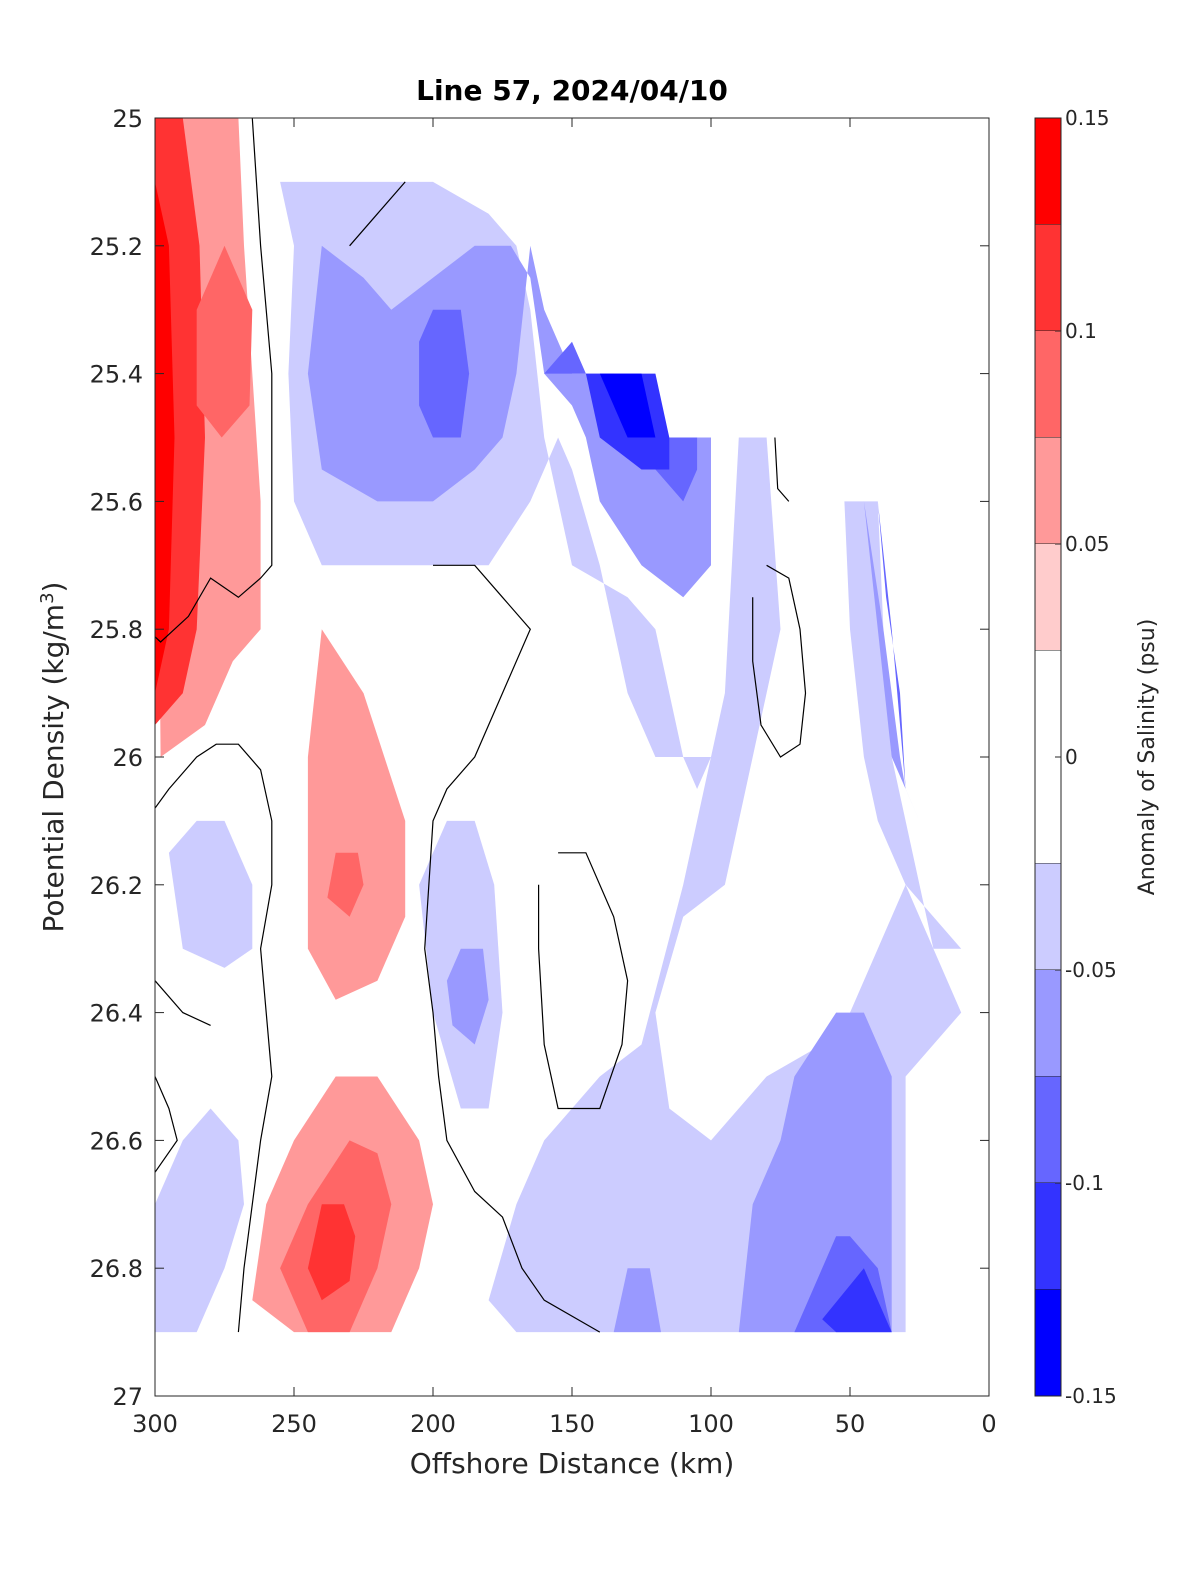 This screenshot has height=1575, width=1200. Describe the element at coordinates (294, 1424) in the screenshot. I see `x-tick-label-1: 250` at that location.